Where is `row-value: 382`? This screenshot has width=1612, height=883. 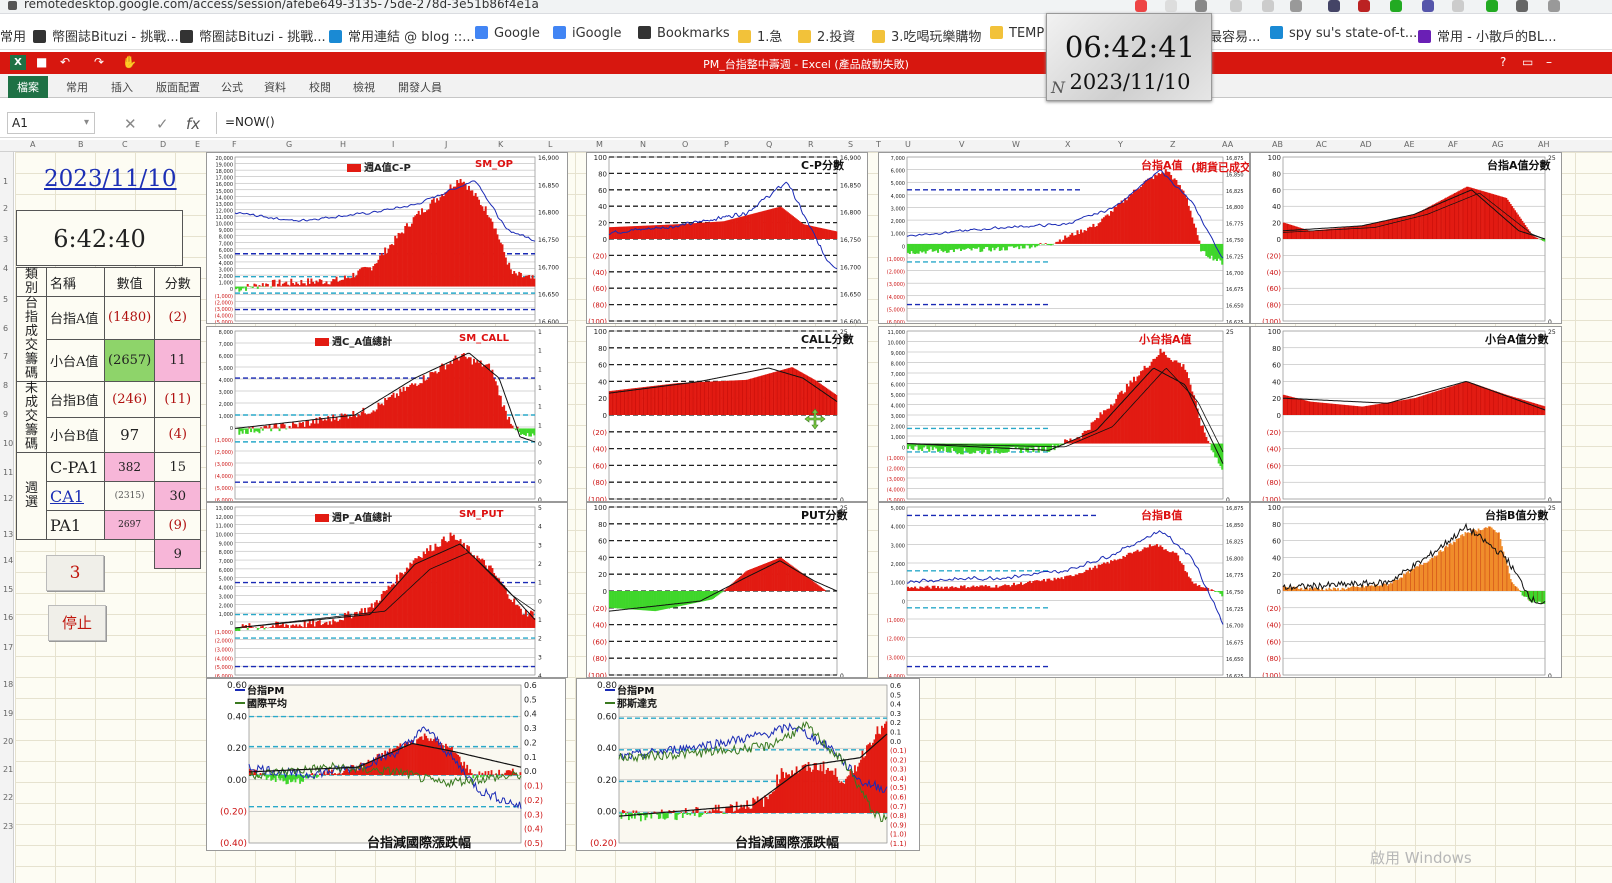
row-value: 382 is located at coordinates (129, 467).